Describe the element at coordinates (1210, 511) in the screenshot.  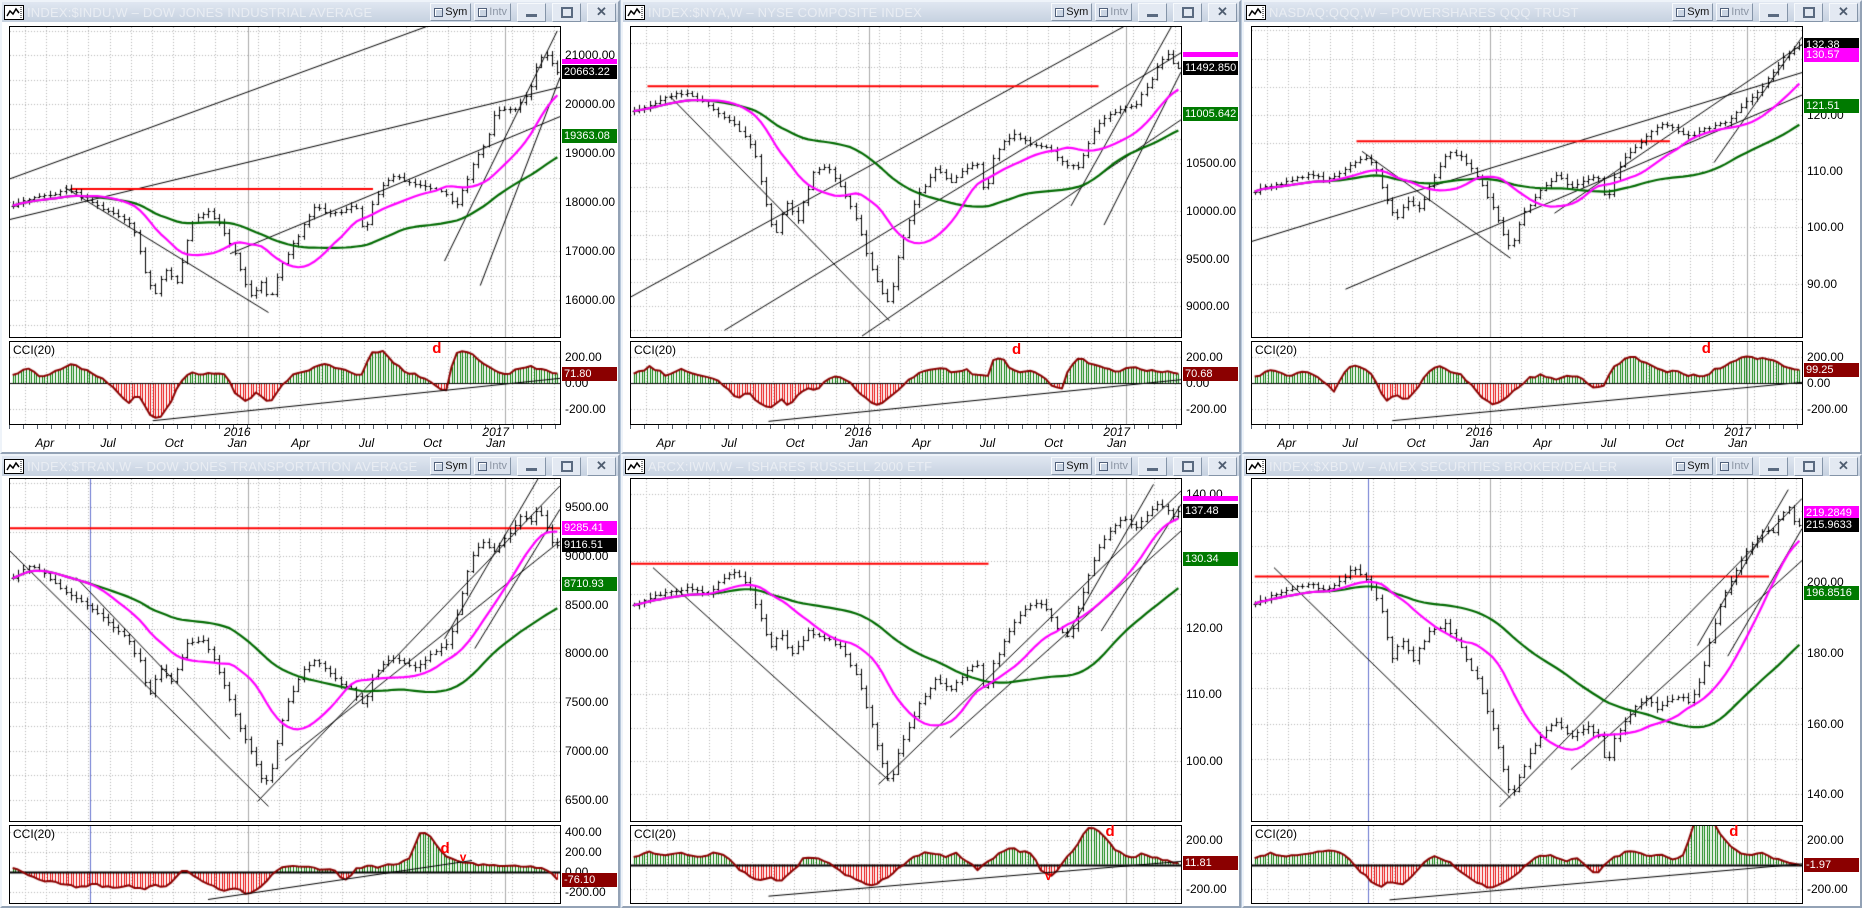
I see `price-value-box: 137.48` at that location.